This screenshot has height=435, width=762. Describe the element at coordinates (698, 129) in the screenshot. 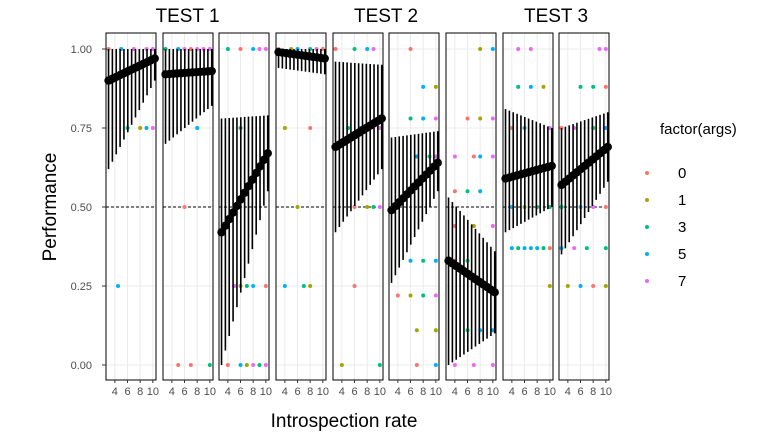

I see `legend-title: factor(args)` at that location.